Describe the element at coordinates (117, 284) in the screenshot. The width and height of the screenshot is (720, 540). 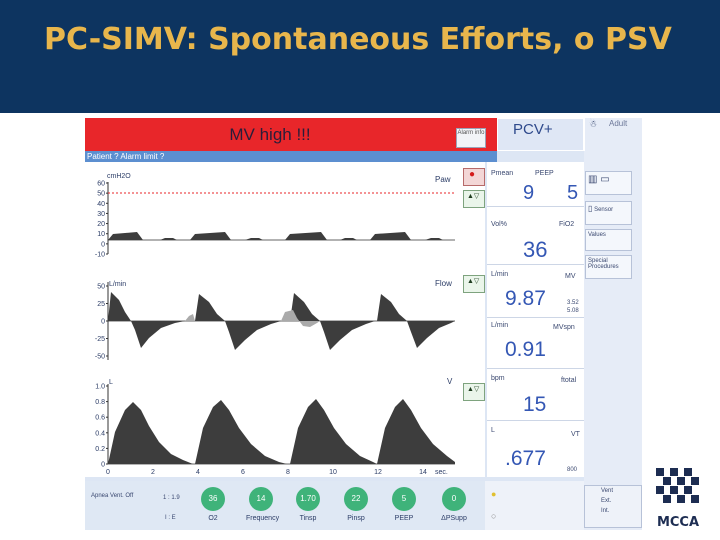
I see `flow-unit: L/min` at that location.